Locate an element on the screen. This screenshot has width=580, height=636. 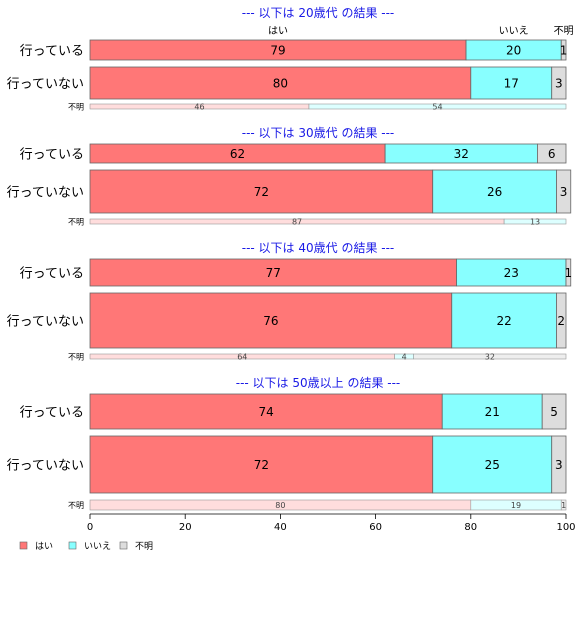
column-header-0: はい is located at coordinates (278, 31).